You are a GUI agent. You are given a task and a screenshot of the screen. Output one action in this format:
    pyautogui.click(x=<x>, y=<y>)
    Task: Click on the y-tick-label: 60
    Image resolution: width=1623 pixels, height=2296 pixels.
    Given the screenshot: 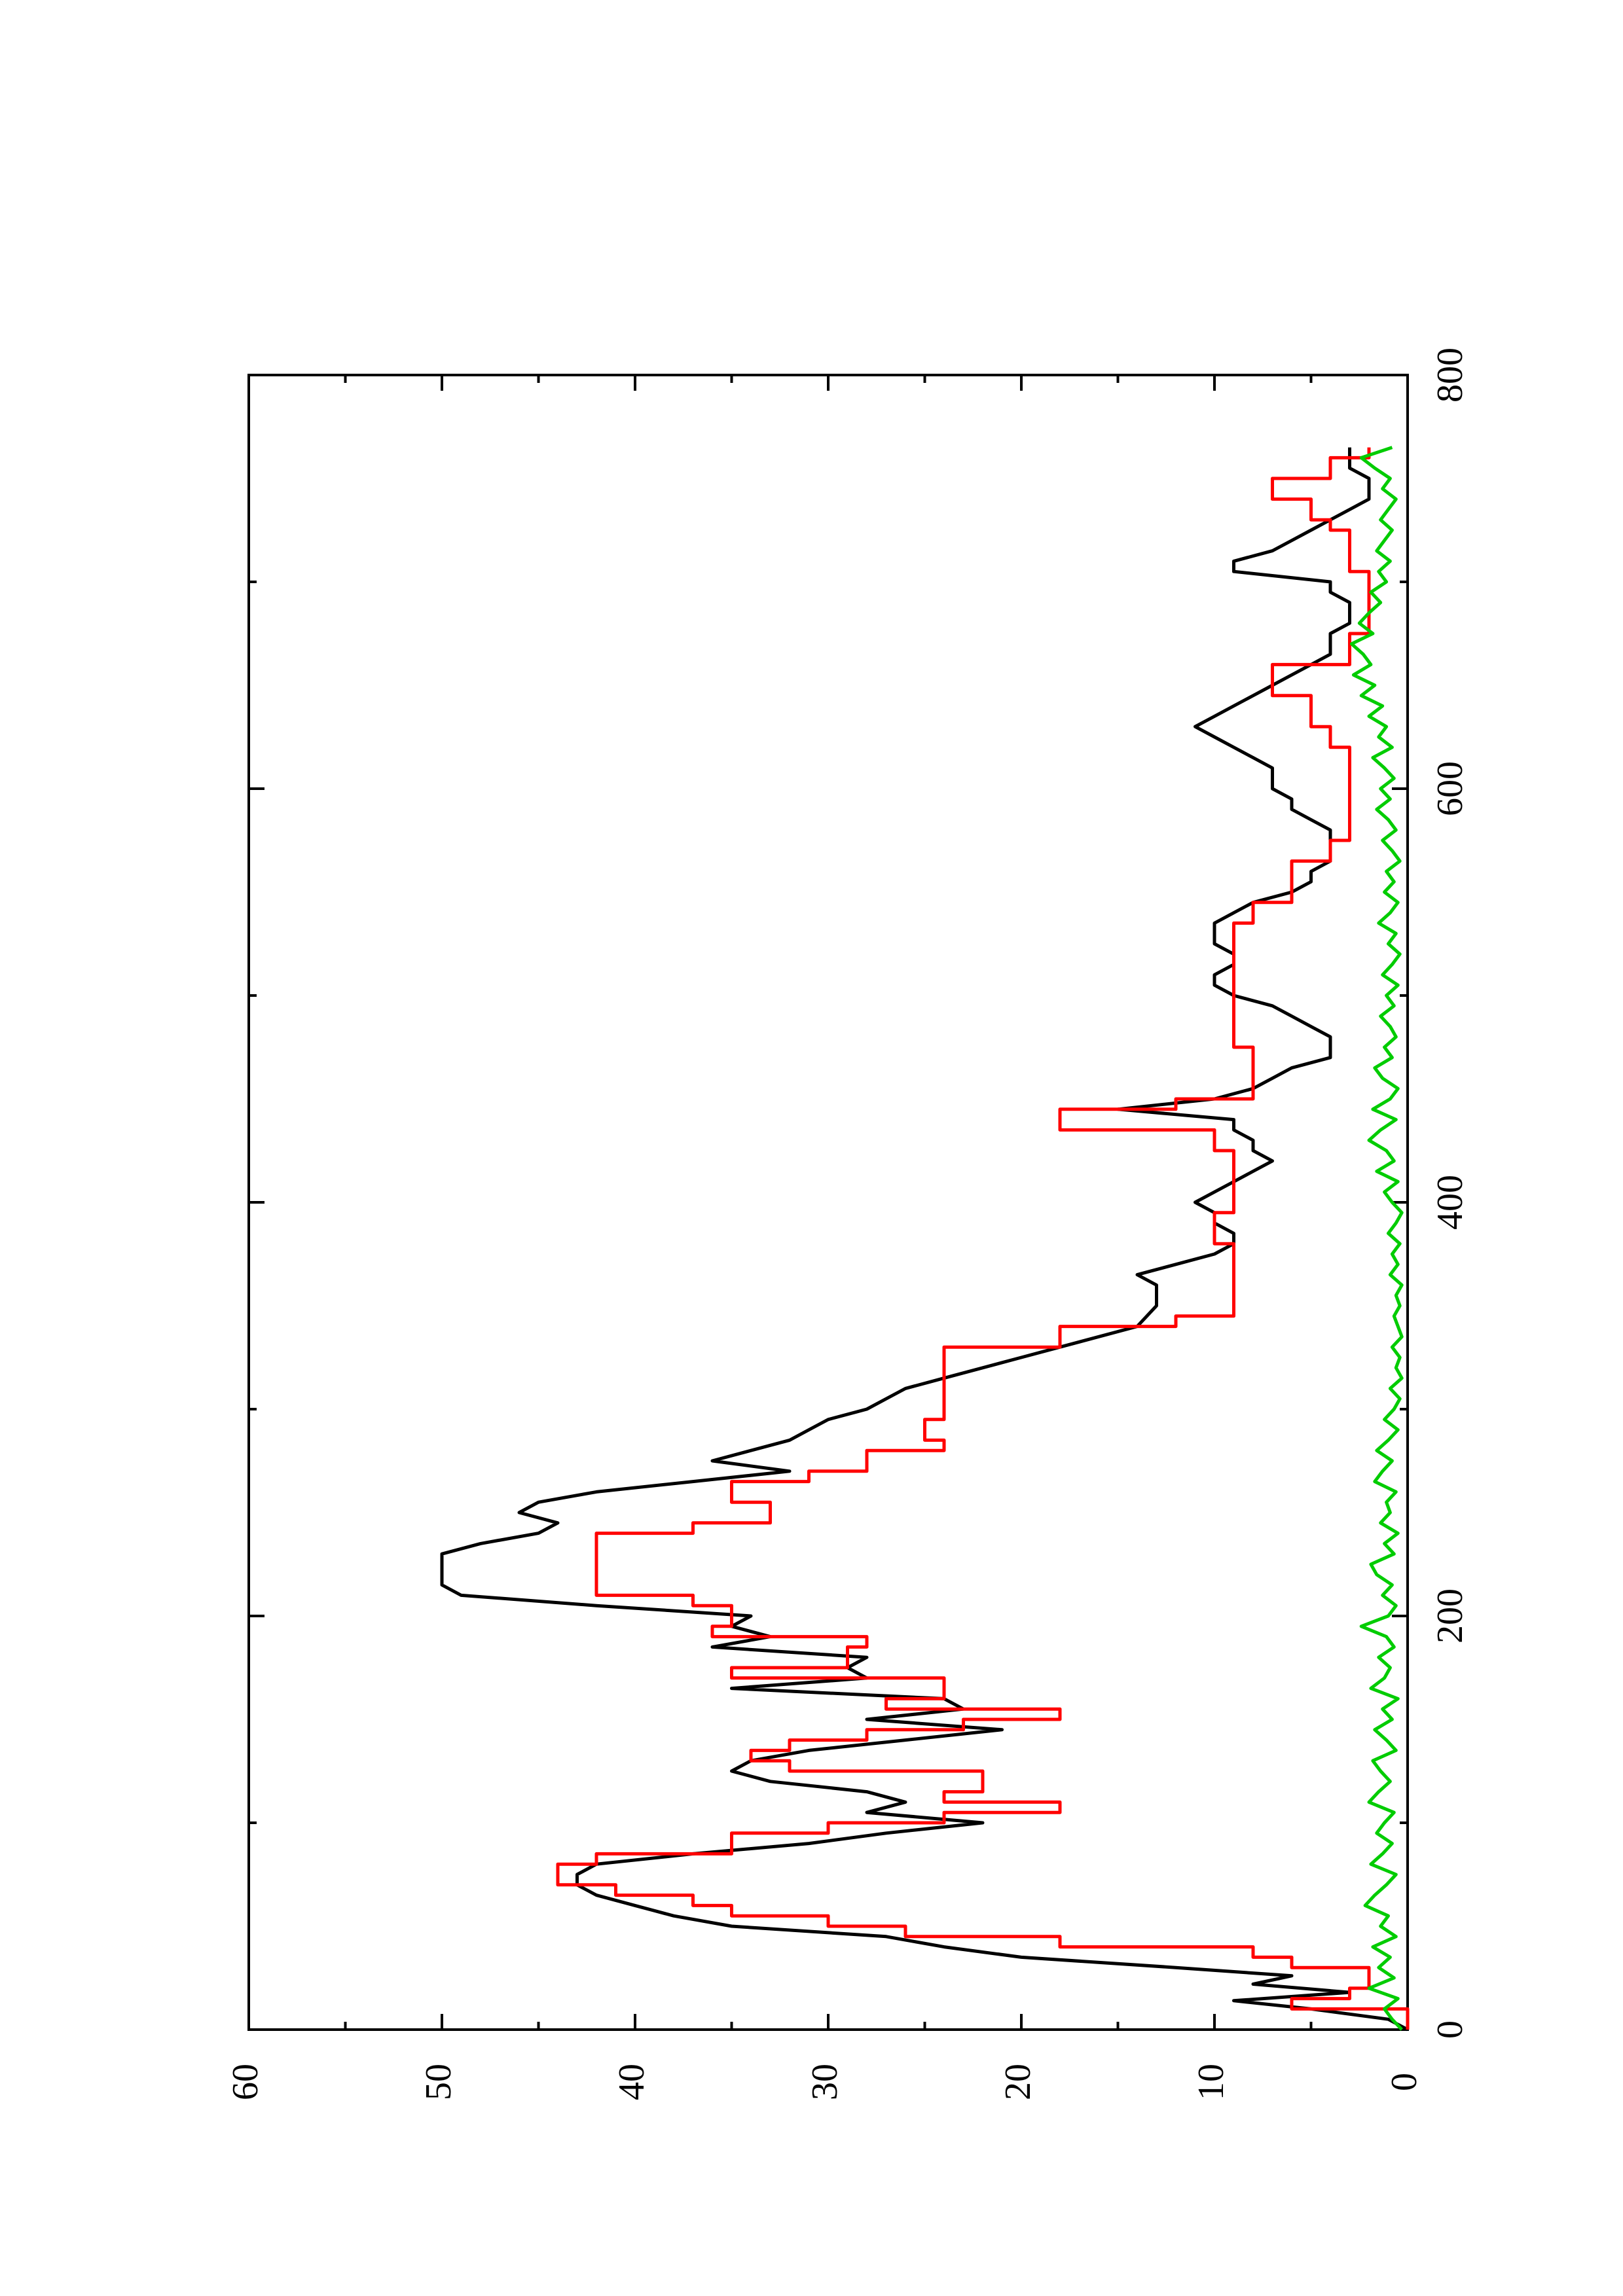 What is the action you would take?
    pyautogui.click(x=245, y=2082)
    